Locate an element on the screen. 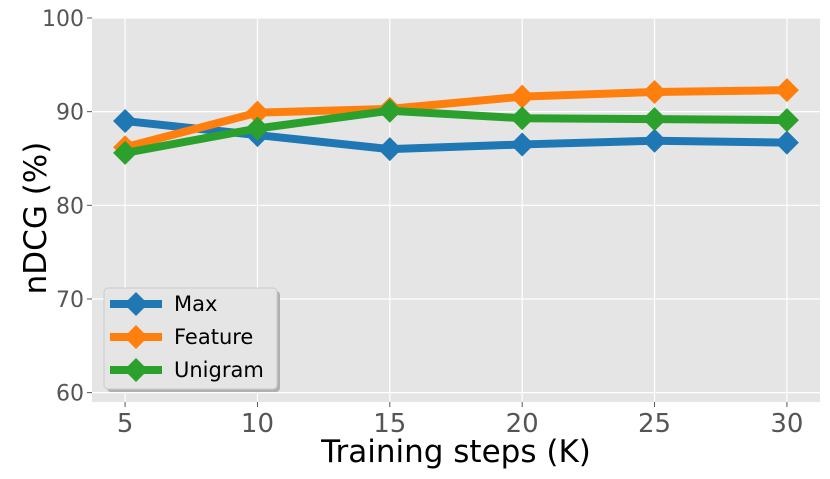 This screenshot has width=830, height=479. legend-label-unigram: Unigram is located at coordinates (219, 370).